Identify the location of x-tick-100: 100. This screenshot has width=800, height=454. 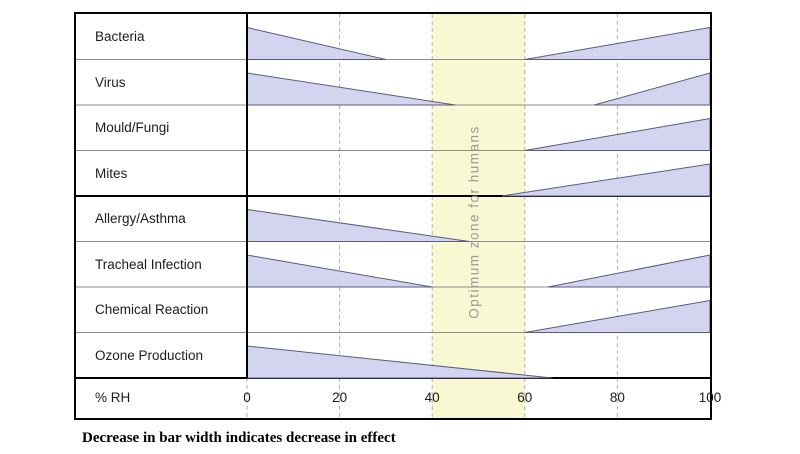
(710, 397).